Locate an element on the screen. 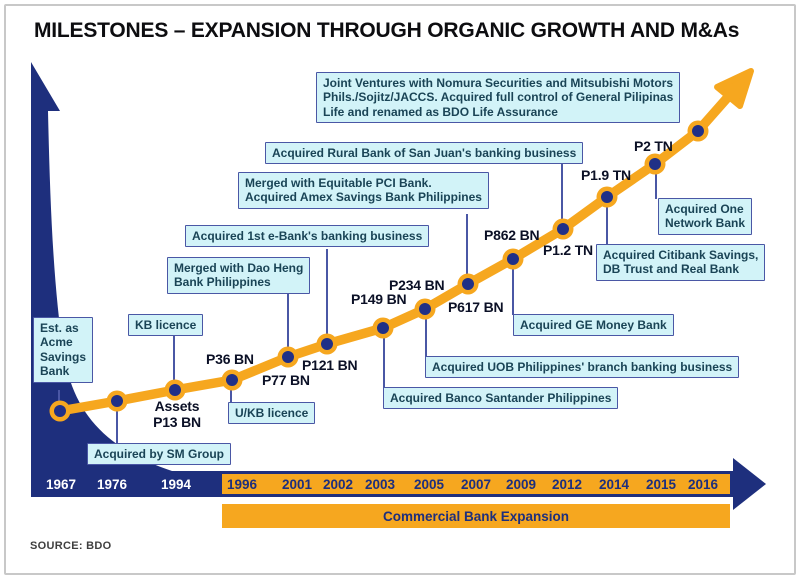  source-note: SOURCE: BDO is located at coordinates (71, 546).